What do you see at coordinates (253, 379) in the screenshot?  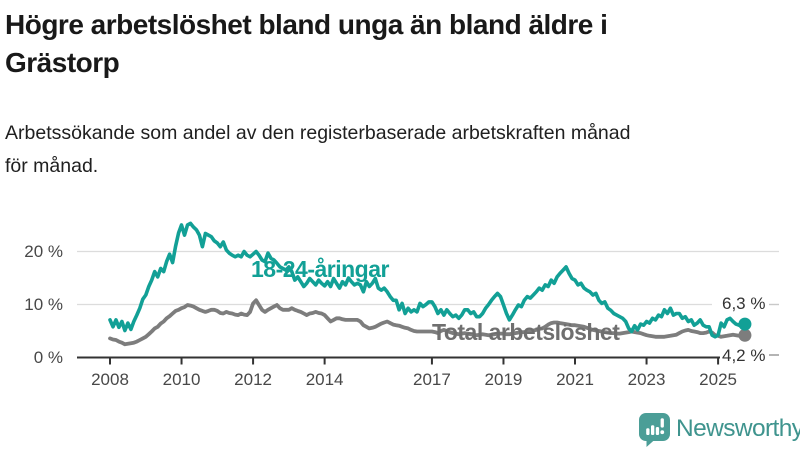 I see `x-tick-label: 2012` at bounding box center [253, 379].